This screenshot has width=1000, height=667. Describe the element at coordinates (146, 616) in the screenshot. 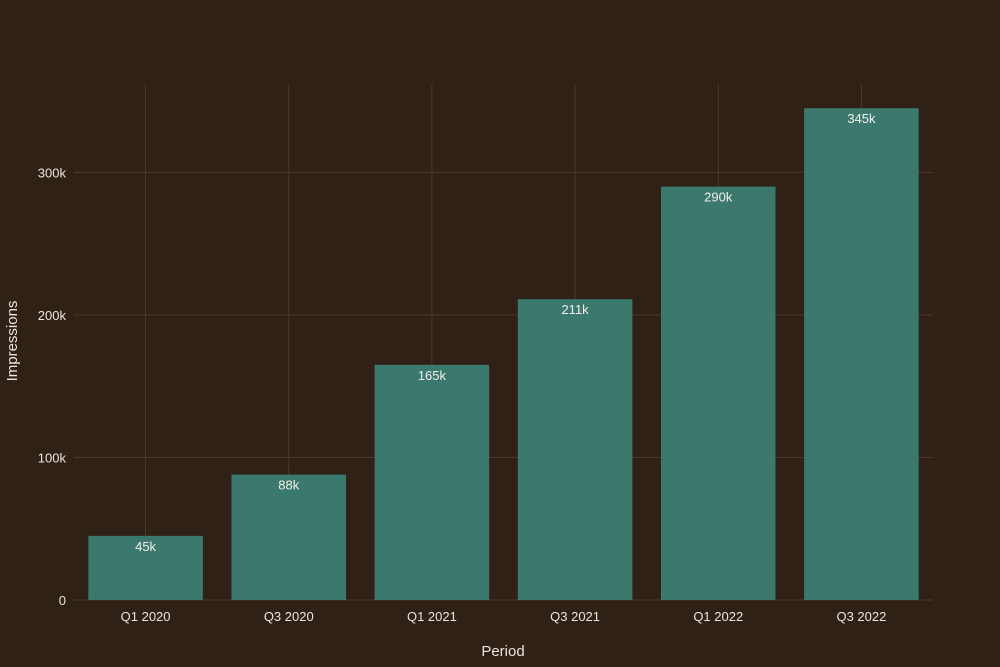

I see `x-tick-label: Q1 2020` at that location.